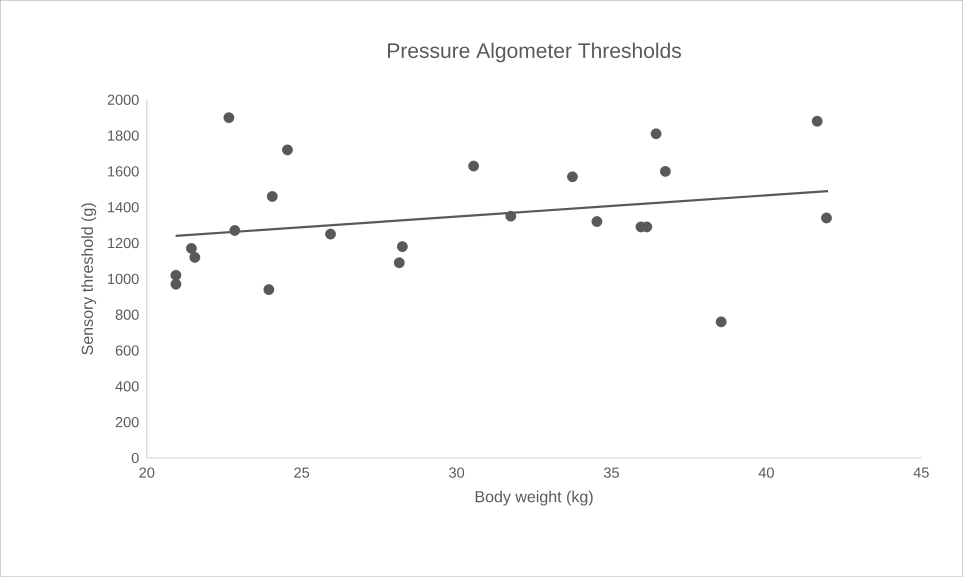  What do you see at coordinates (127, 422) in the screenshot?
I see `y-tick-label: 200` at bounding box center [127, 422].